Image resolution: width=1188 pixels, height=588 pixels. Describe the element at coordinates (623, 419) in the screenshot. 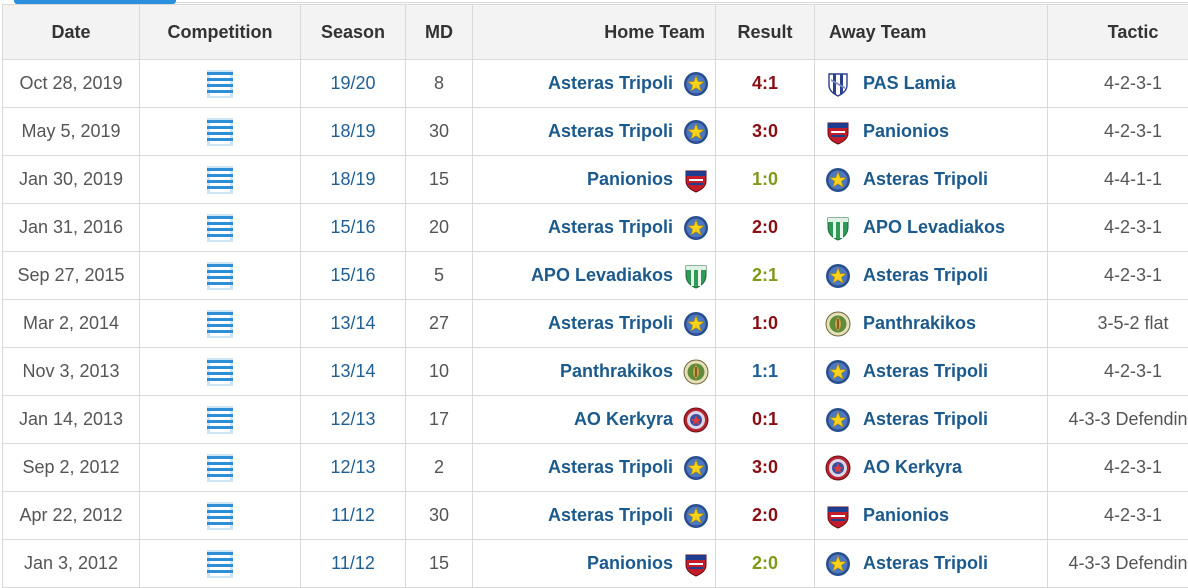

I see `home-team-link: AO Kerkyra` at that location.